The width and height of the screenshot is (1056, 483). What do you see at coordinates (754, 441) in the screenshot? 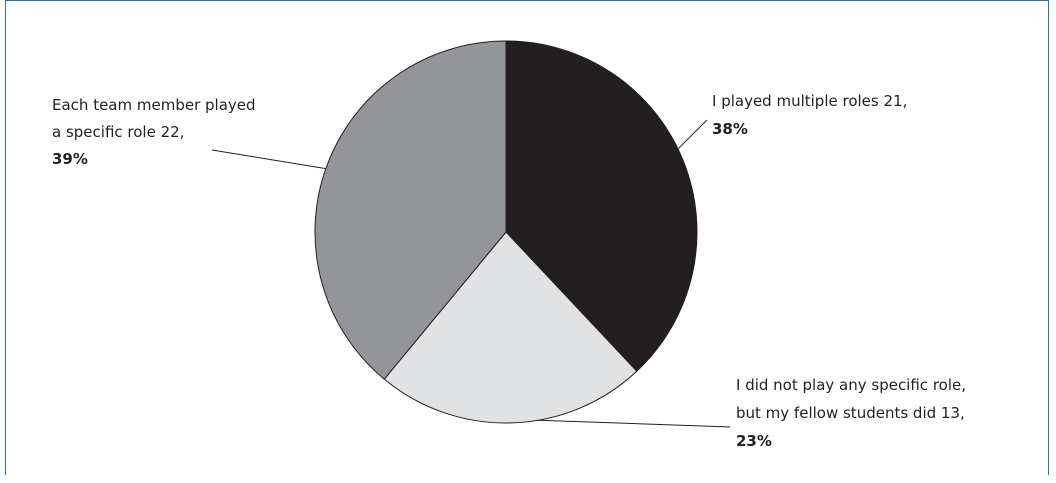
I see `slice-percent: 23%` at bounding box center [754, 441].